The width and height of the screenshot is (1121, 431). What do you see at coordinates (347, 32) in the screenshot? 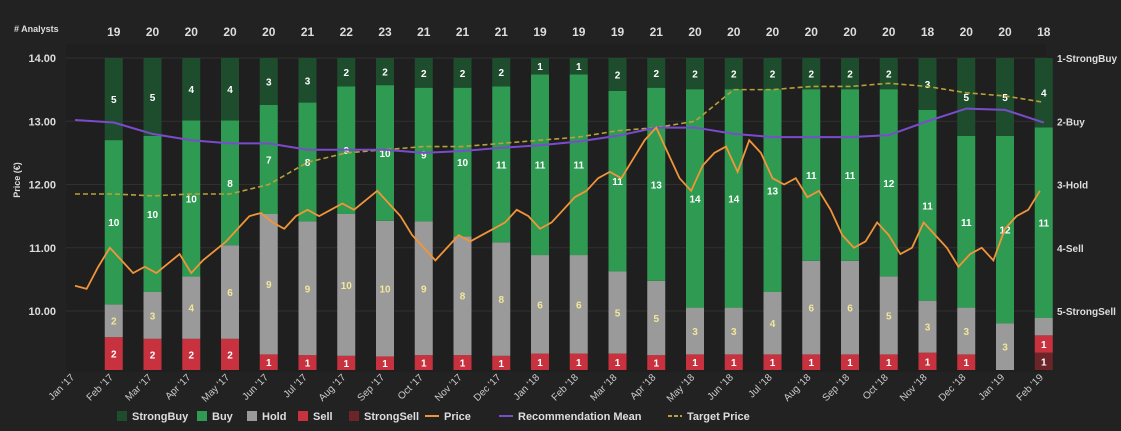
I see `analyst-count-label: 22` at bounding box center [347, 32].